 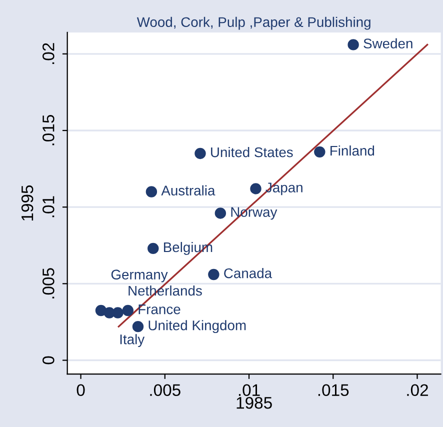 I want to click on x-tick-label: .01, so click(x=249, y=390).